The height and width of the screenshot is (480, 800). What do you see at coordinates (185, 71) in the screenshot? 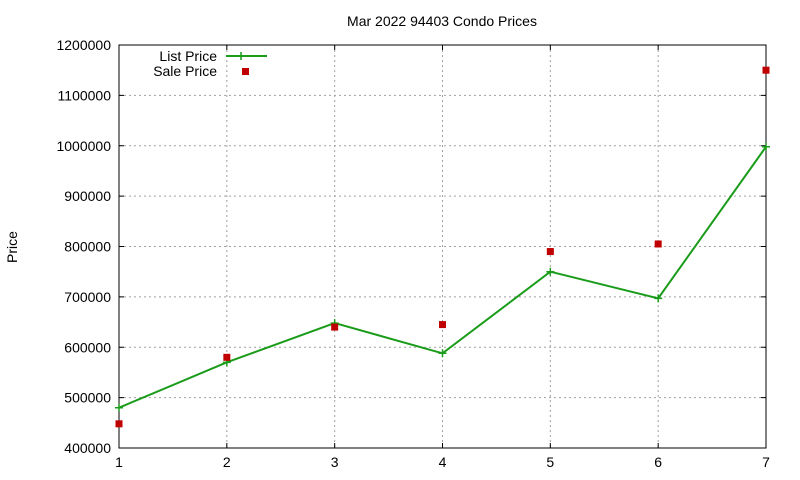
I see `legend-label-sale-price: Sale Price` at bounding box center [185, 71].